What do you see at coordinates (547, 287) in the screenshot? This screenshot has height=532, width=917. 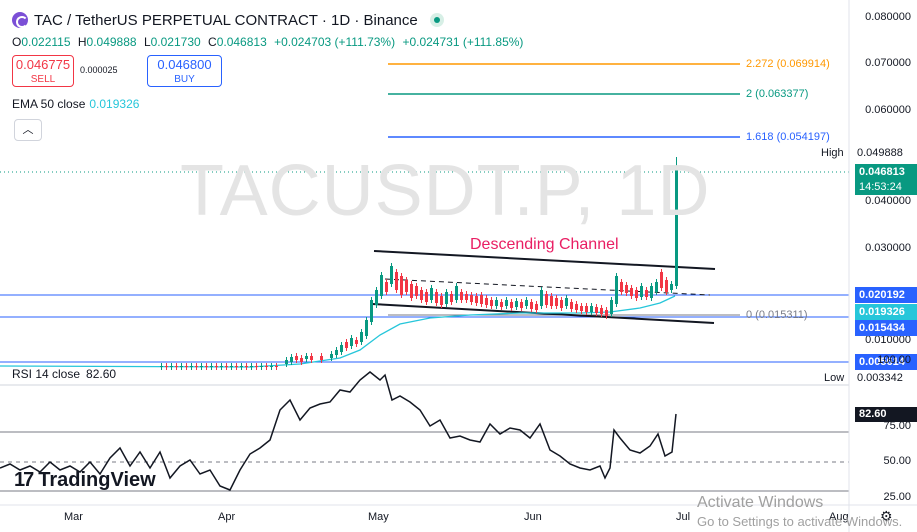 I see `channel-mid-line` at bounding box center [547, 287].